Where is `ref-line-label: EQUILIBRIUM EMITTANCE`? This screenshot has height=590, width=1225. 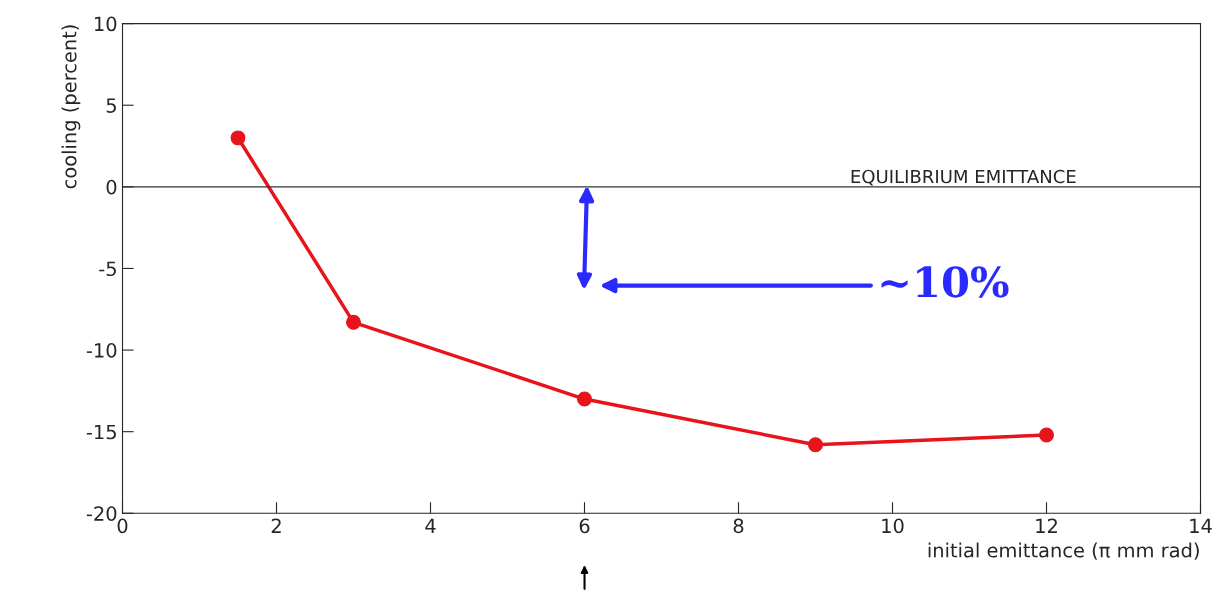 ref-line-label: EQUILIBRIUM EMITTANCE is located at coordinates (963, 177).